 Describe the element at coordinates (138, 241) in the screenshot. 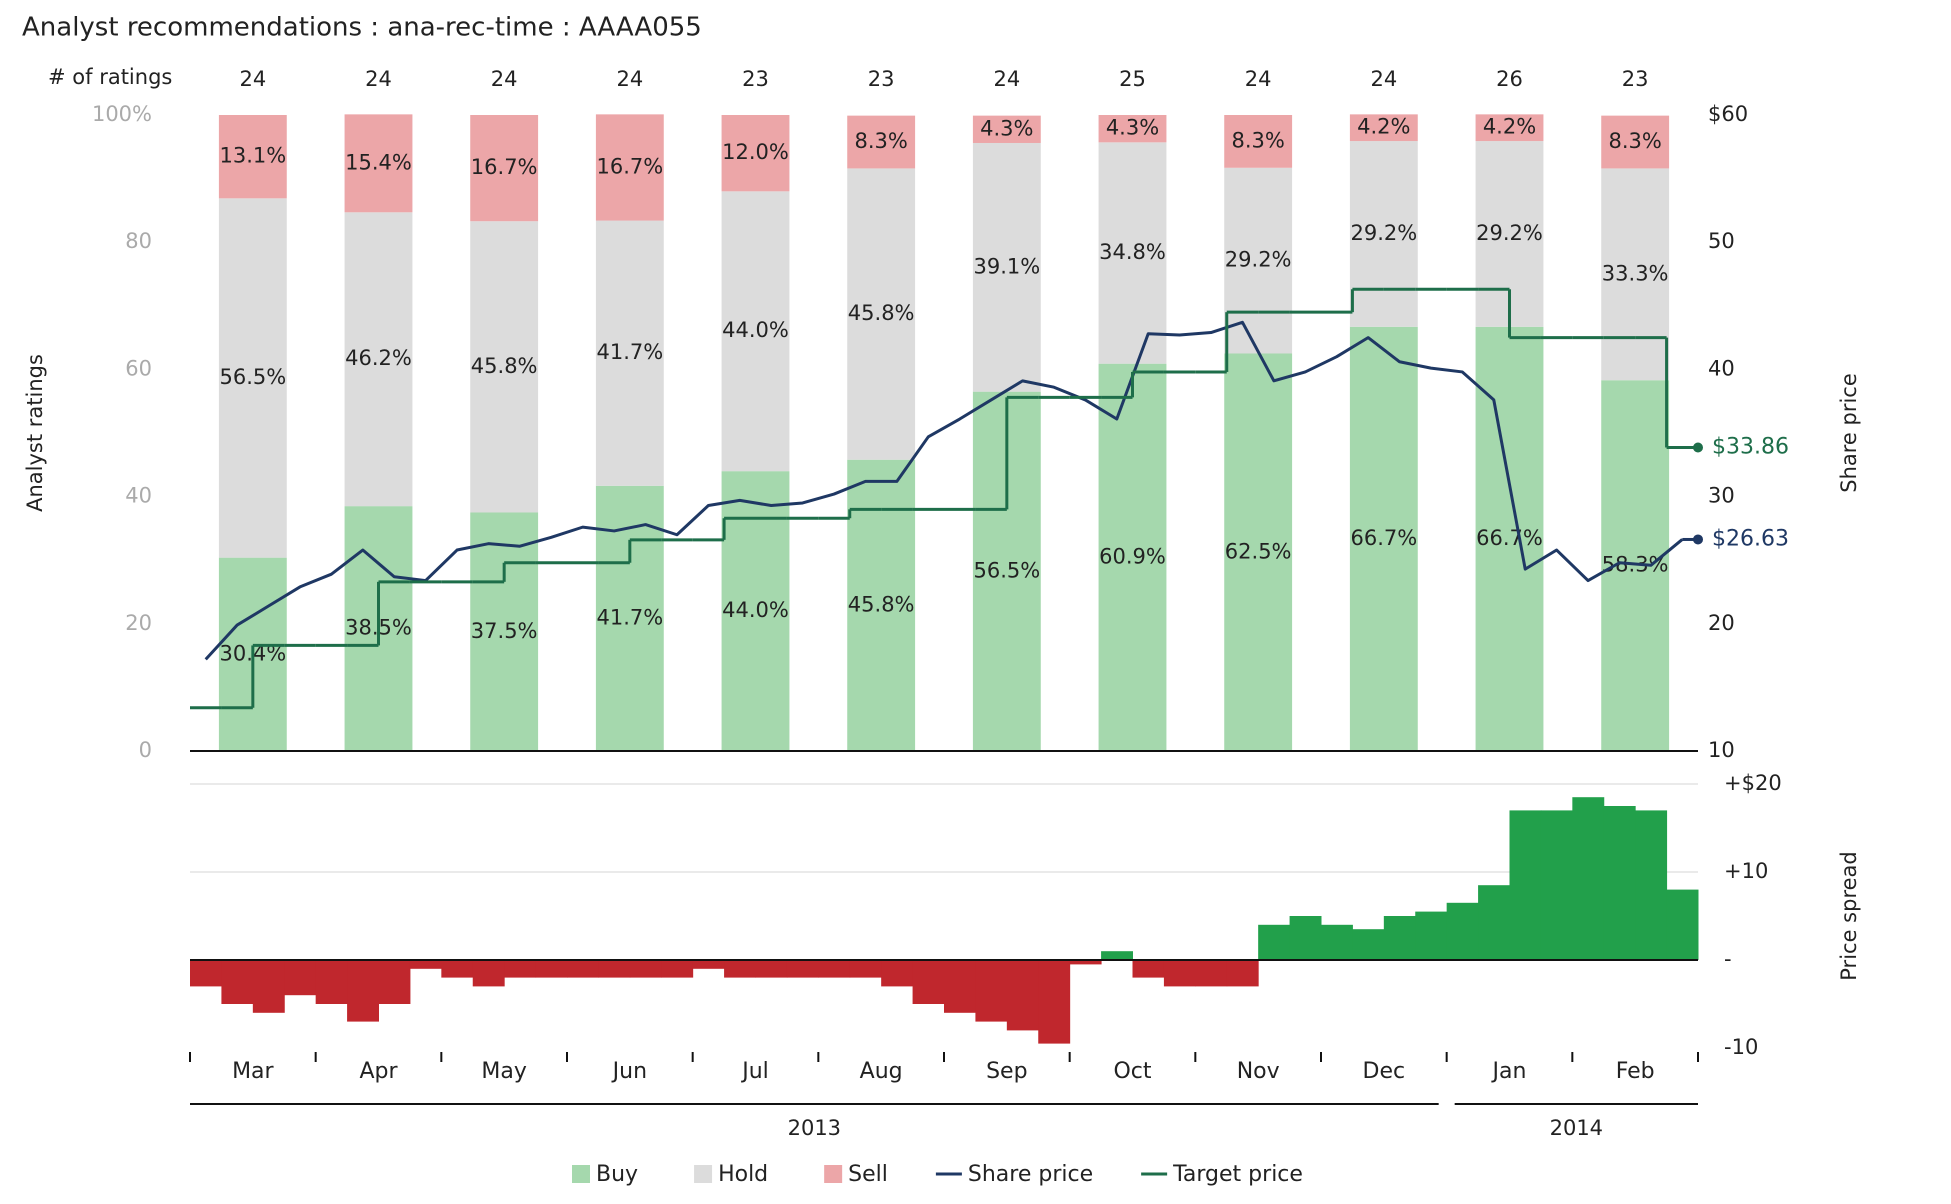

I see `y-tick-label: 80` at that location.